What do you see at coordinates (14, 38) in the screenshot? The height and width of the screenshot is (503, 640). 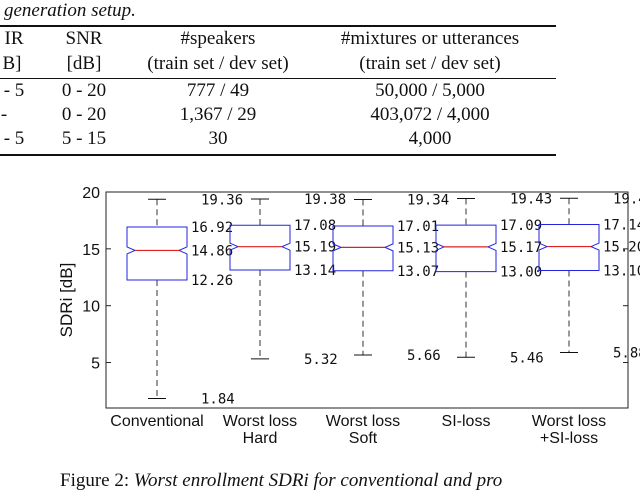 I see `table-header-cell: IR` at bounding box center [14, 38].